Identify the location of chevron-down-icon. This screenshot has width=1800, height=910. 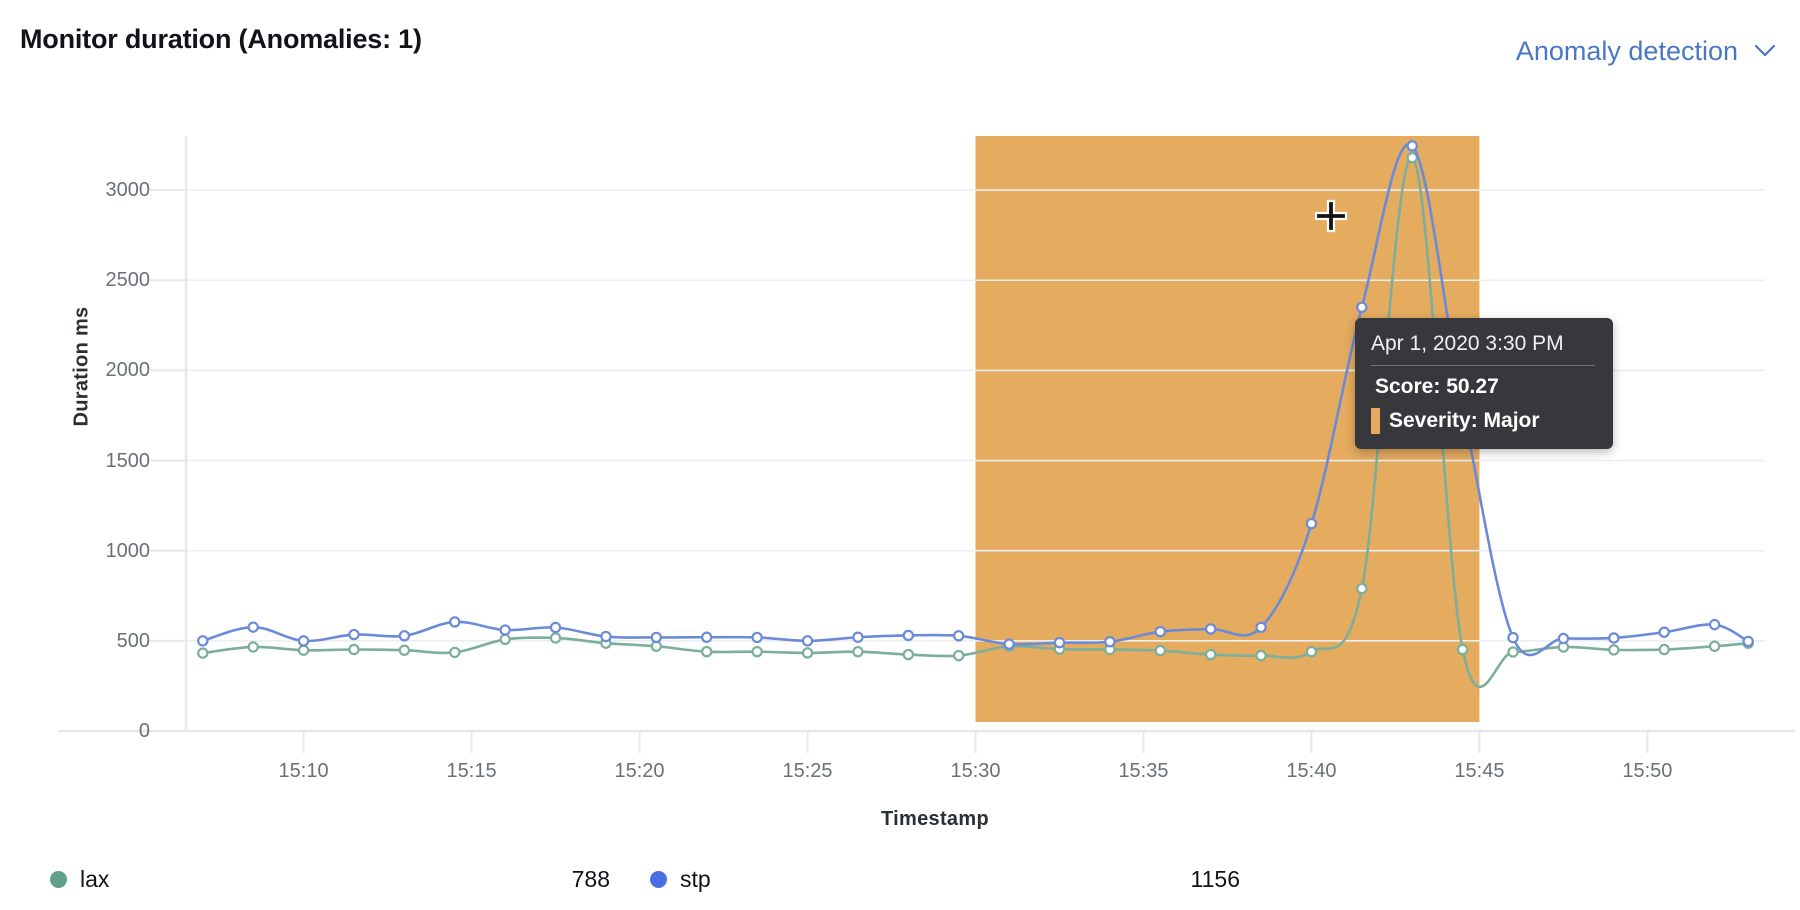
(1765, 50).